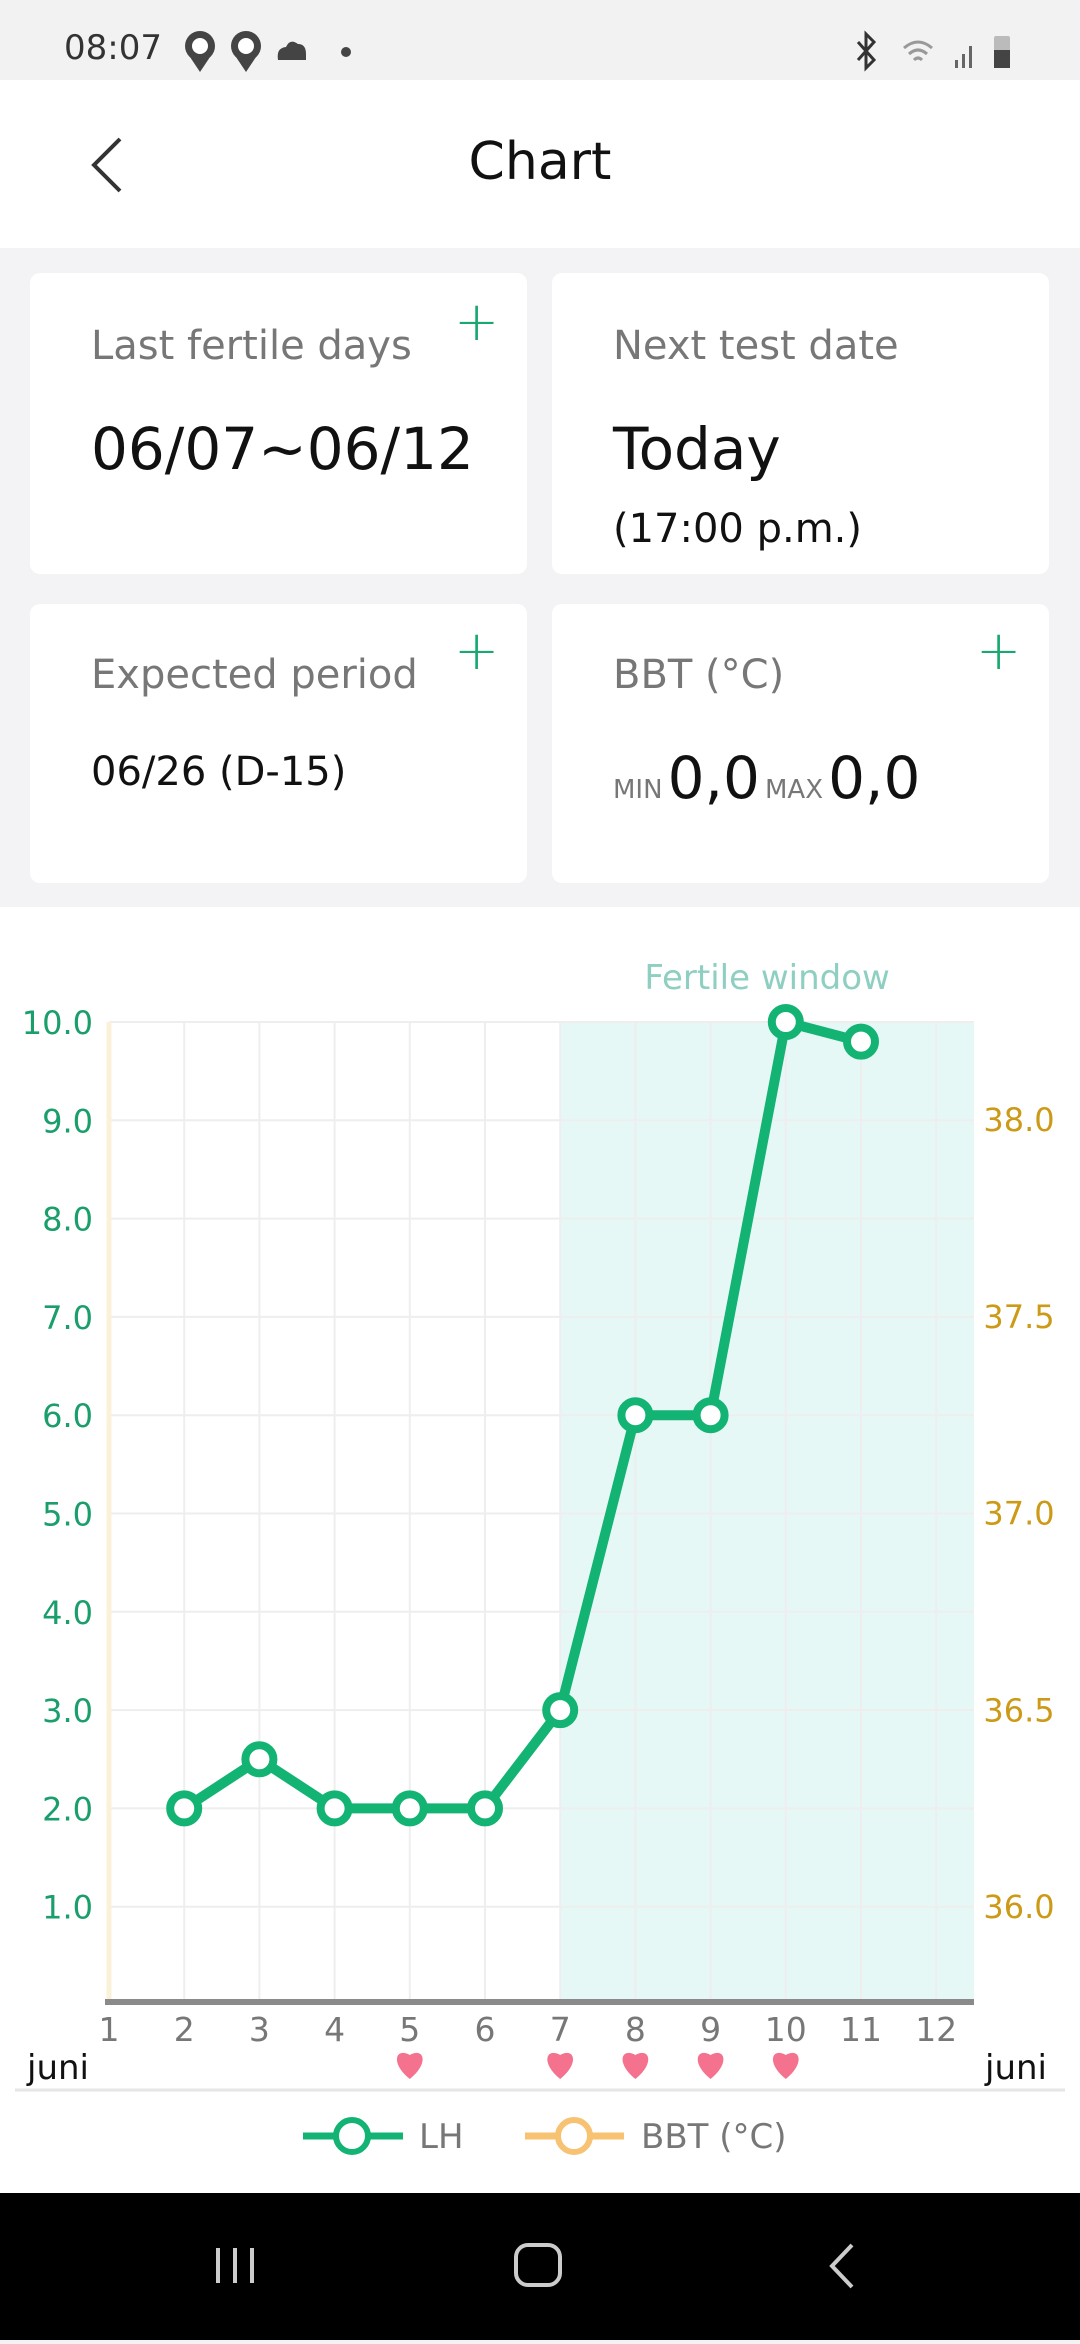 The width and height of the screenshot is (1080, 2344). Describe the element at coordinates (67, 1220) in the screenshot. I see `y-left-tick-label: 8.0` at that location.